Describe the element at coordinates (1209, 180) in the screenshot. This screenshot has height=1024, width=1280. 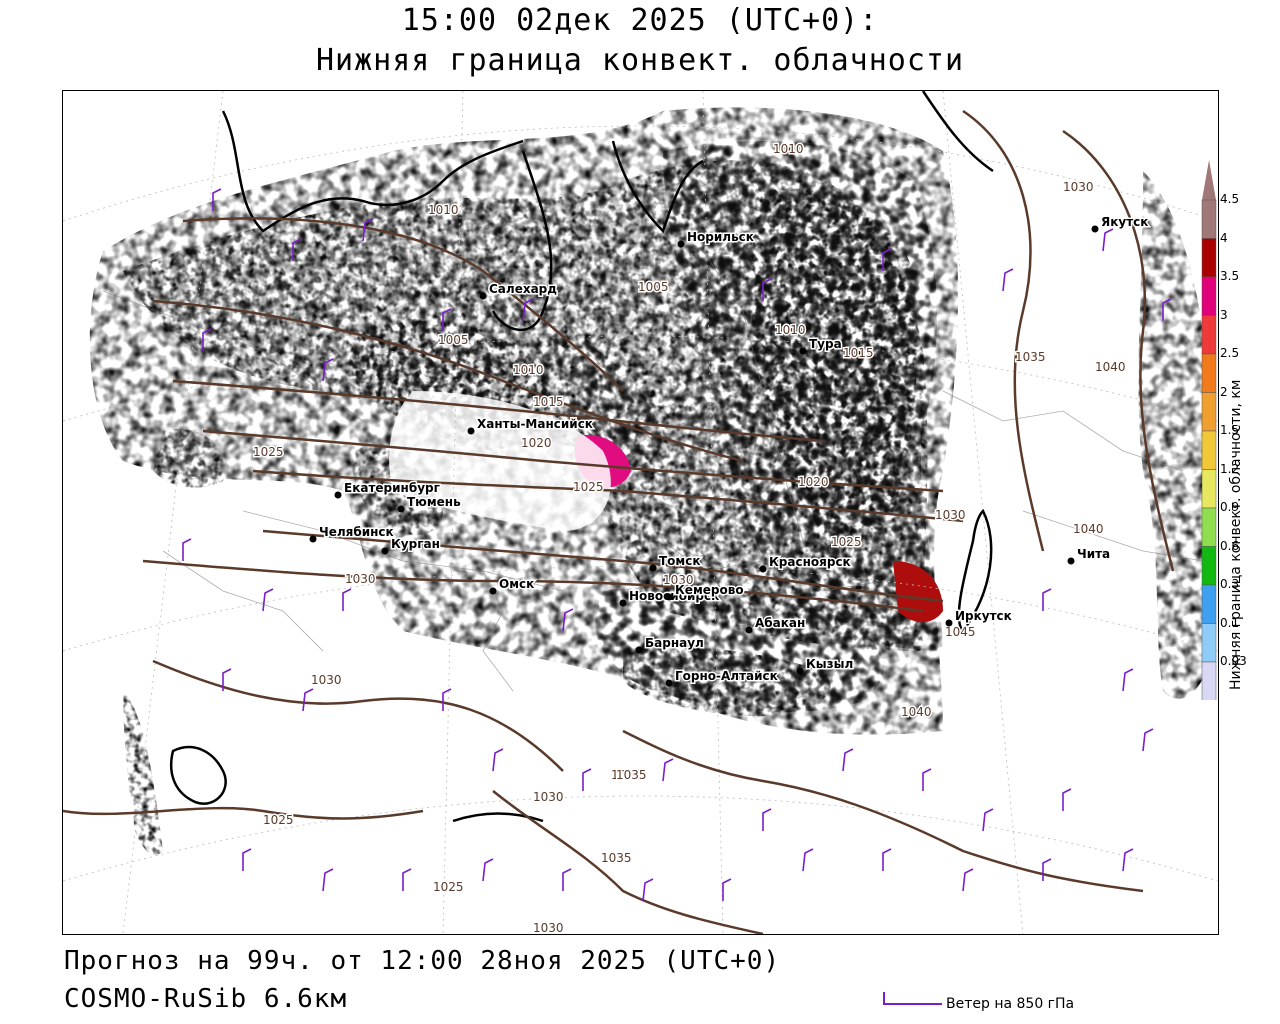
I see `legend-top-arrow` at that location.